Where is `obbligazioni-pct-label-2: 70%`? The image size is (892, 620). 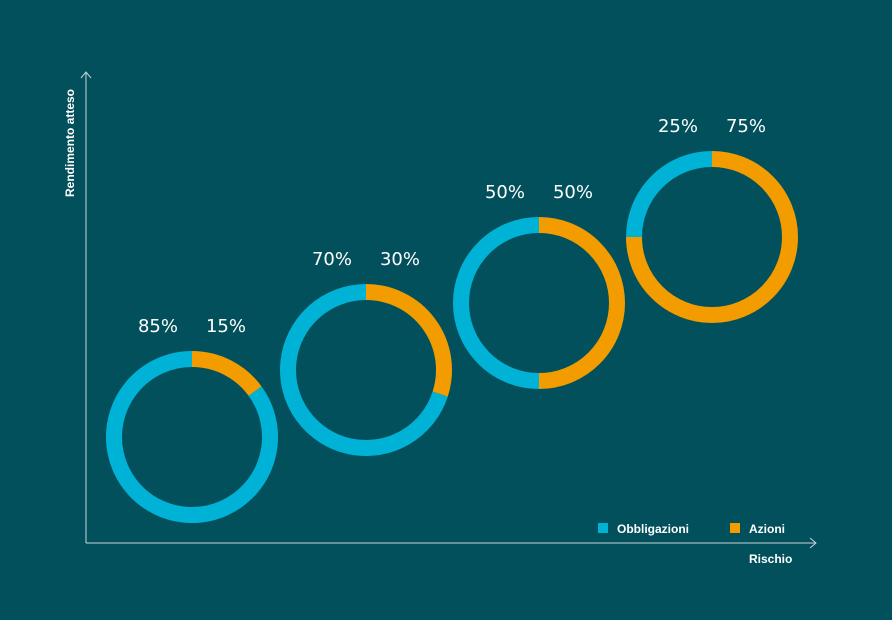
obbligazioni-pct-label-2: 70% is located at coordinates (332, 259).